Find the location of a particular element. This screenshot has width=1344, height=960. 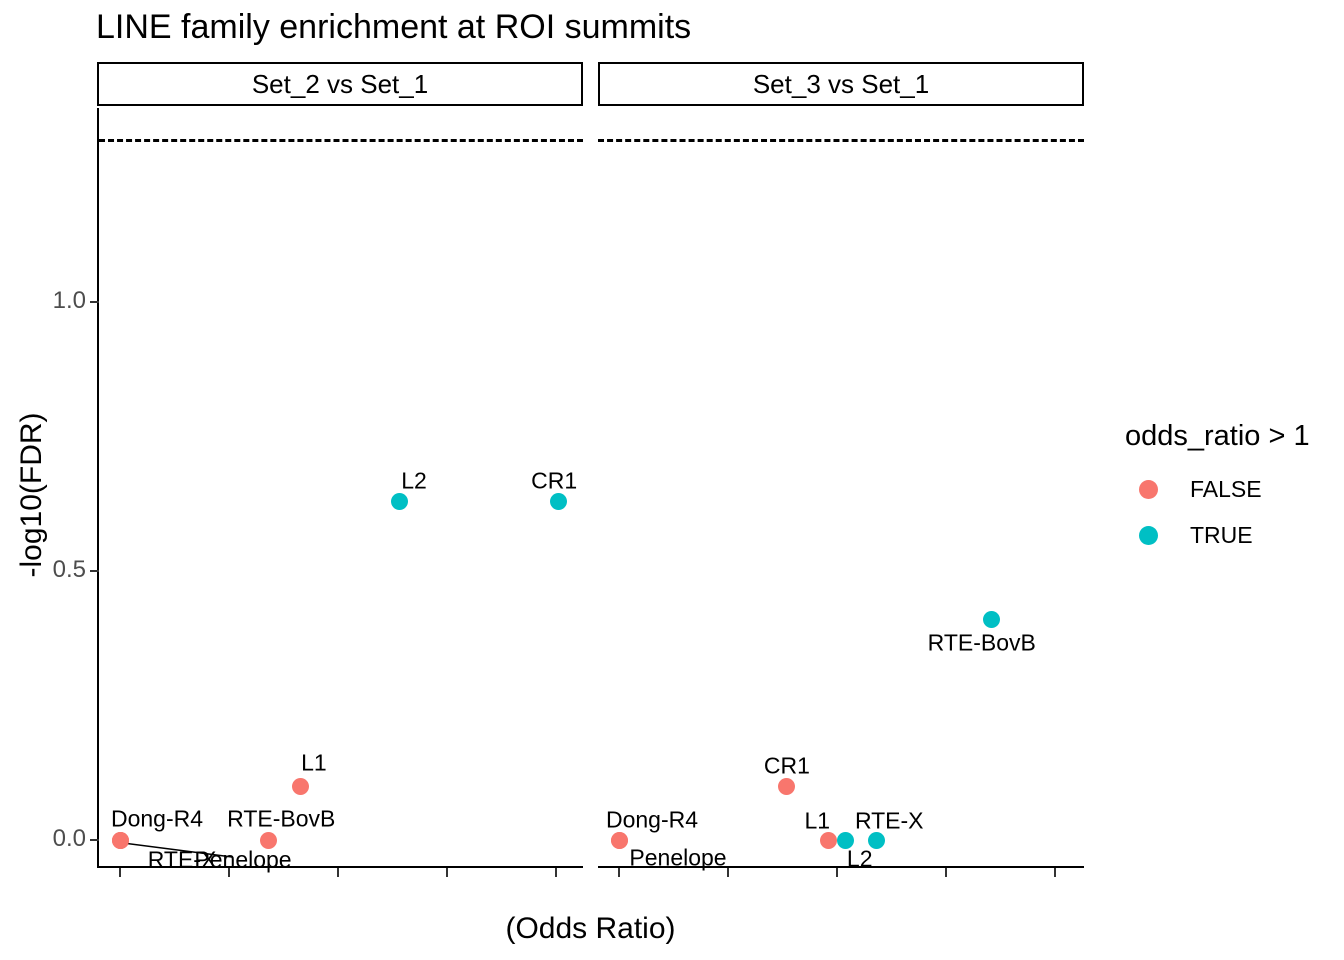

legend-item-false: FALSE is located at coordinates (1192, 489).